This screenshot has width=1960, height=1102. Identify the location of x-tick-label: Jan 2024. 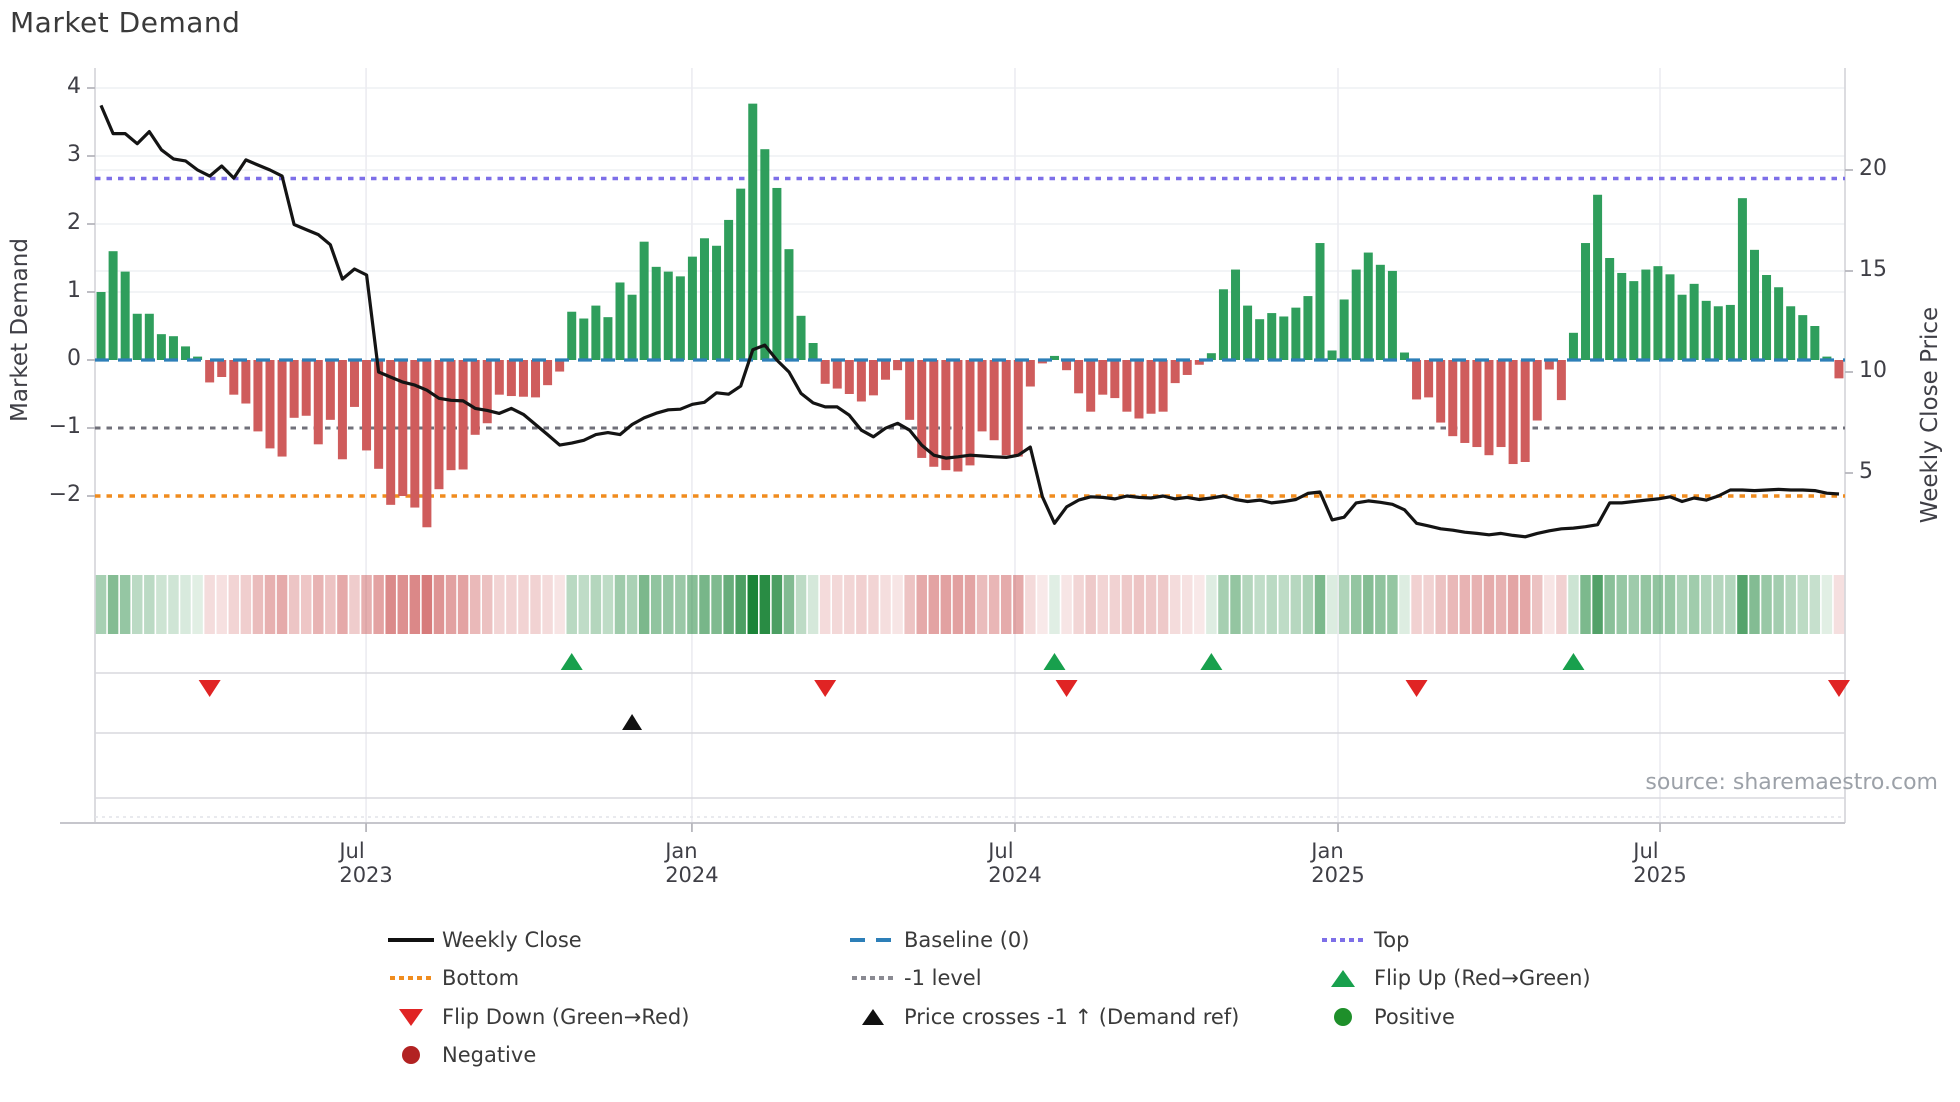
(692, 863).